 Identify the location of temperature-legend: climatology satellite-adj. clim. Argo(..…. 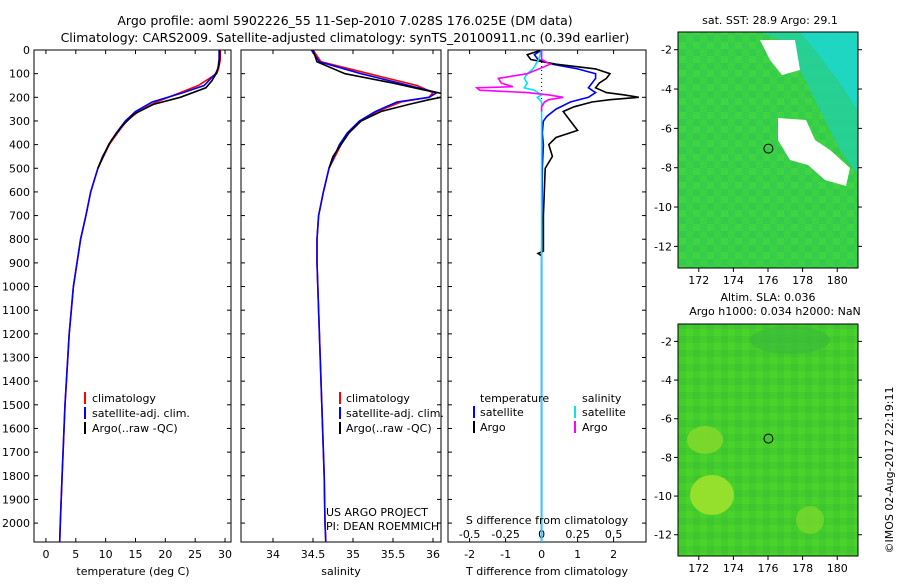
(137, 413).